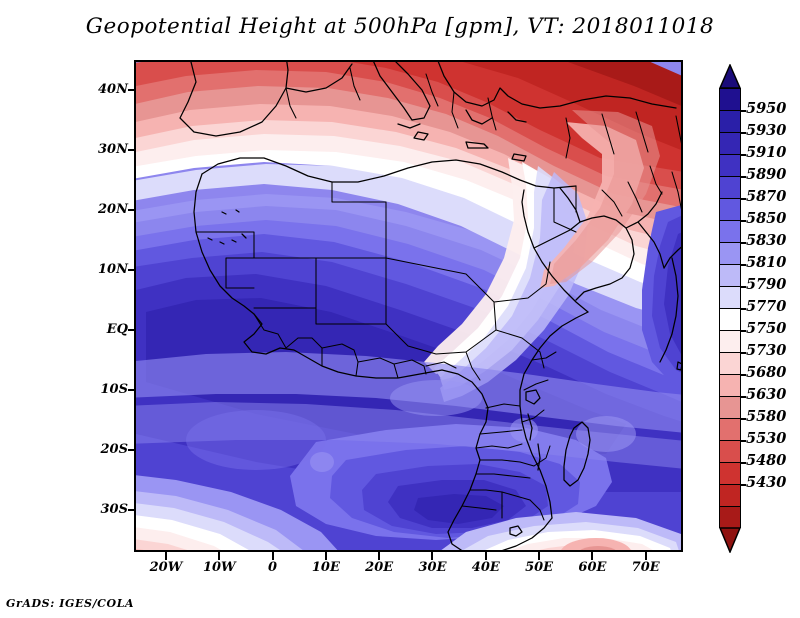 The image size is (800, 618). What do you see at coordinates (113, 89) in the screenshot?
I see `y-axis-label: 40N` at bounding box center [113, 89].